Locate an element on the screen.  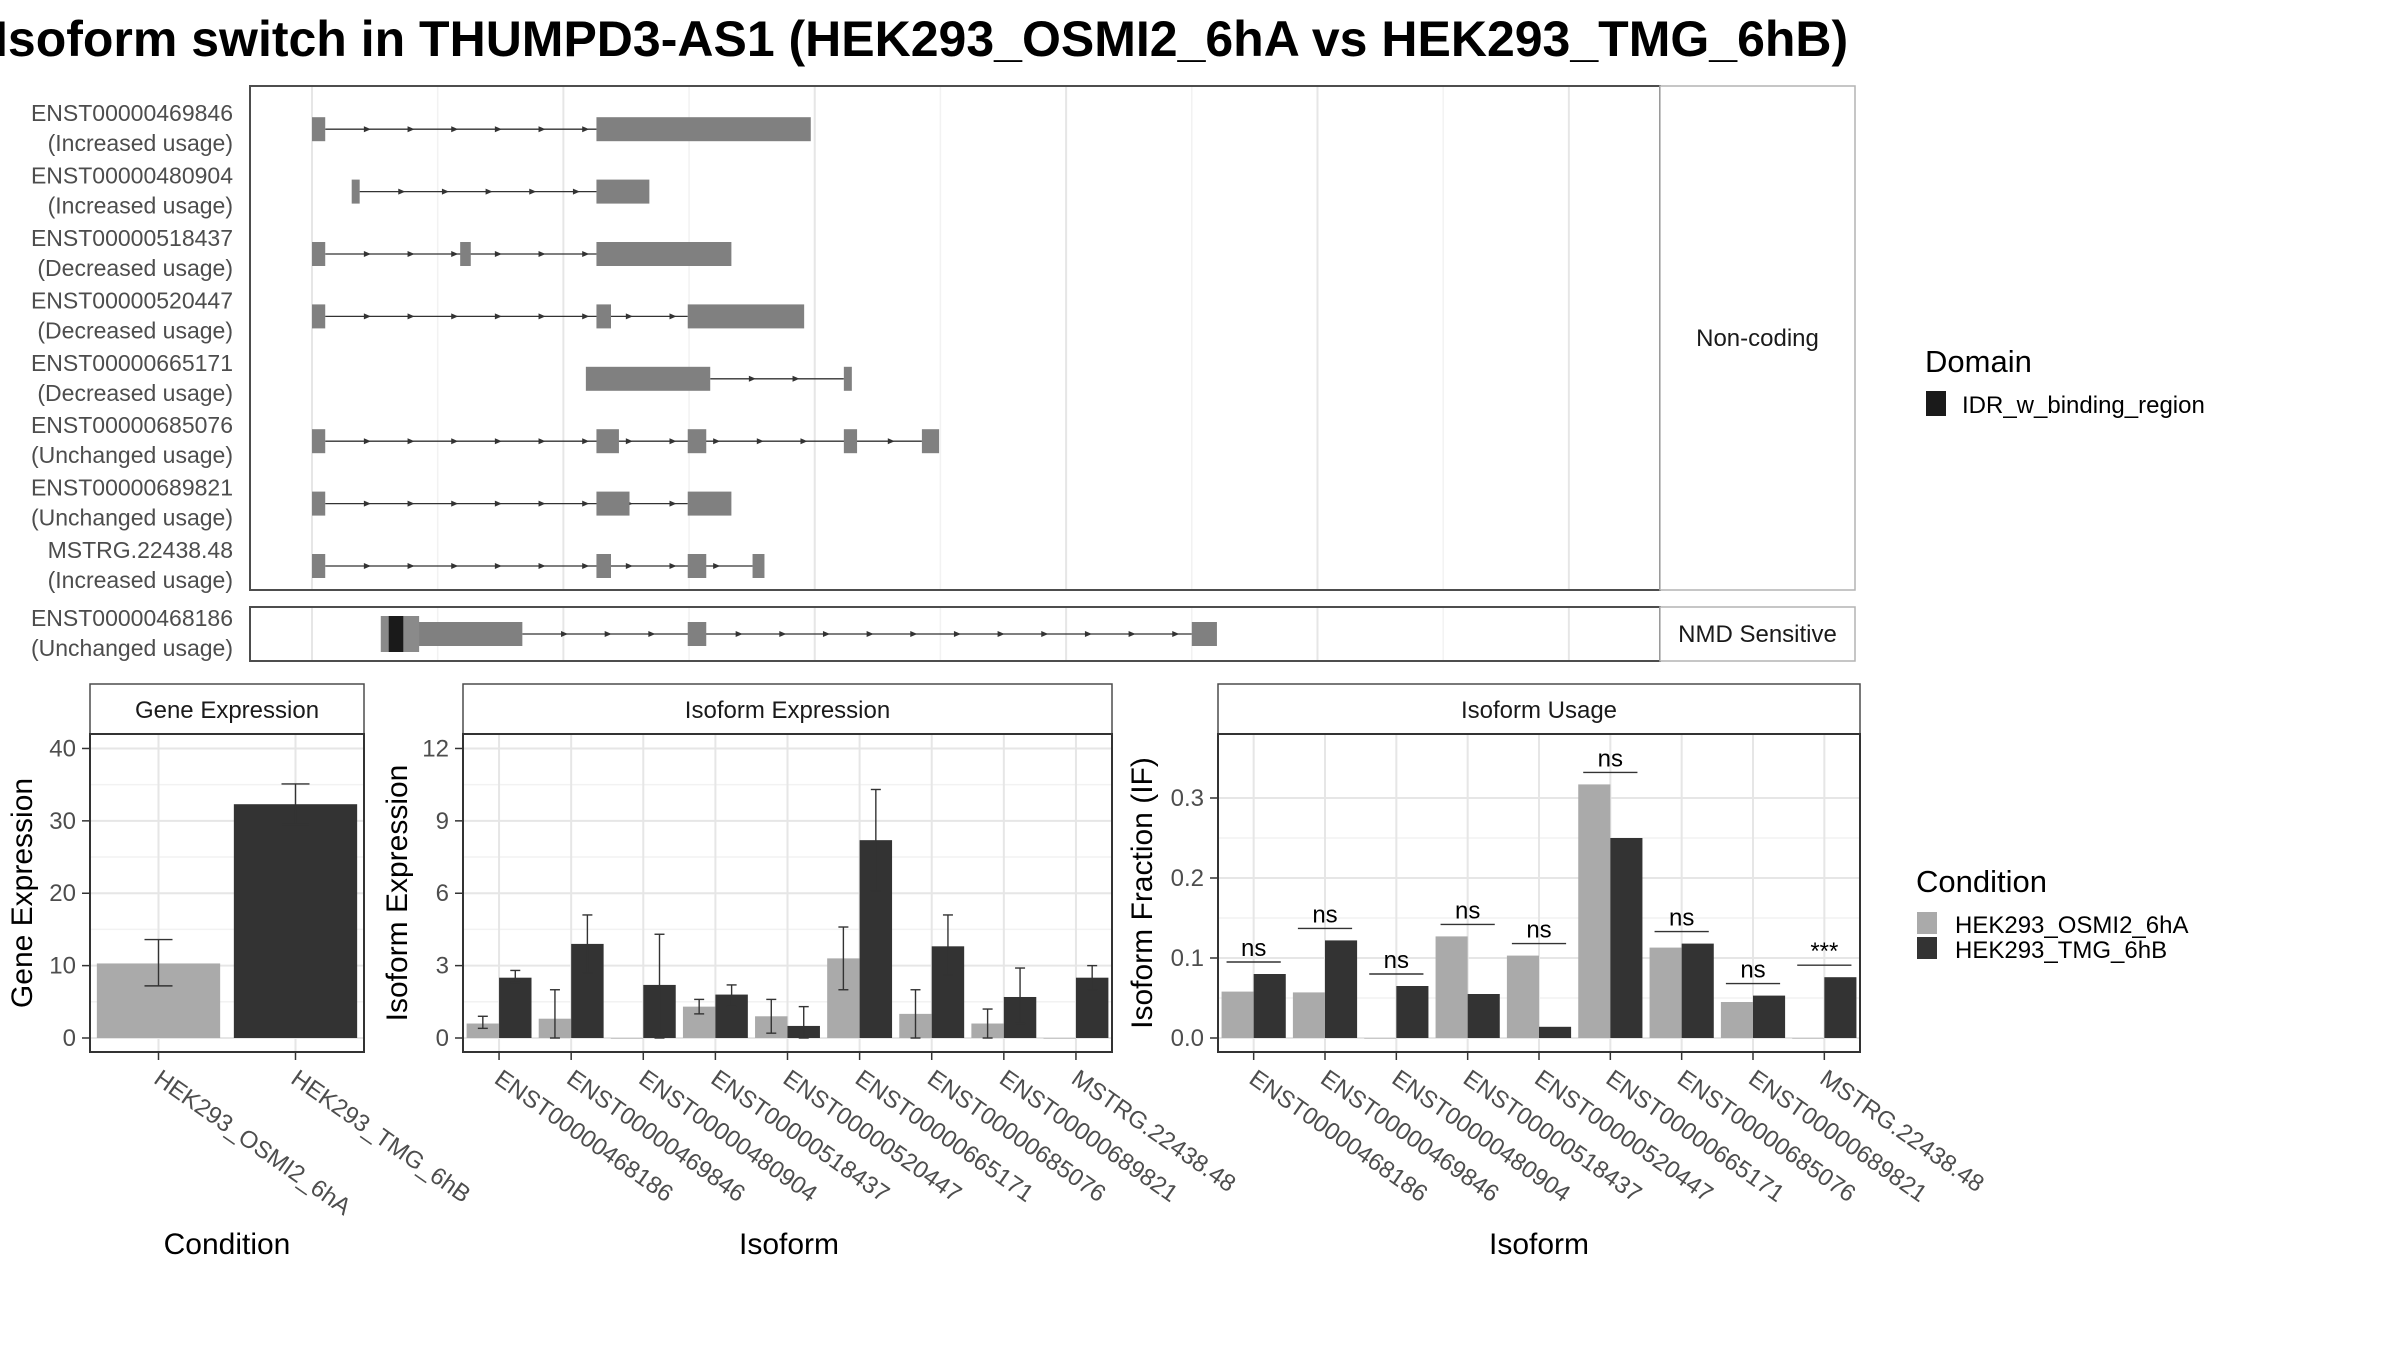
y-tick-label: 6 is located at coordinates (442, 893).